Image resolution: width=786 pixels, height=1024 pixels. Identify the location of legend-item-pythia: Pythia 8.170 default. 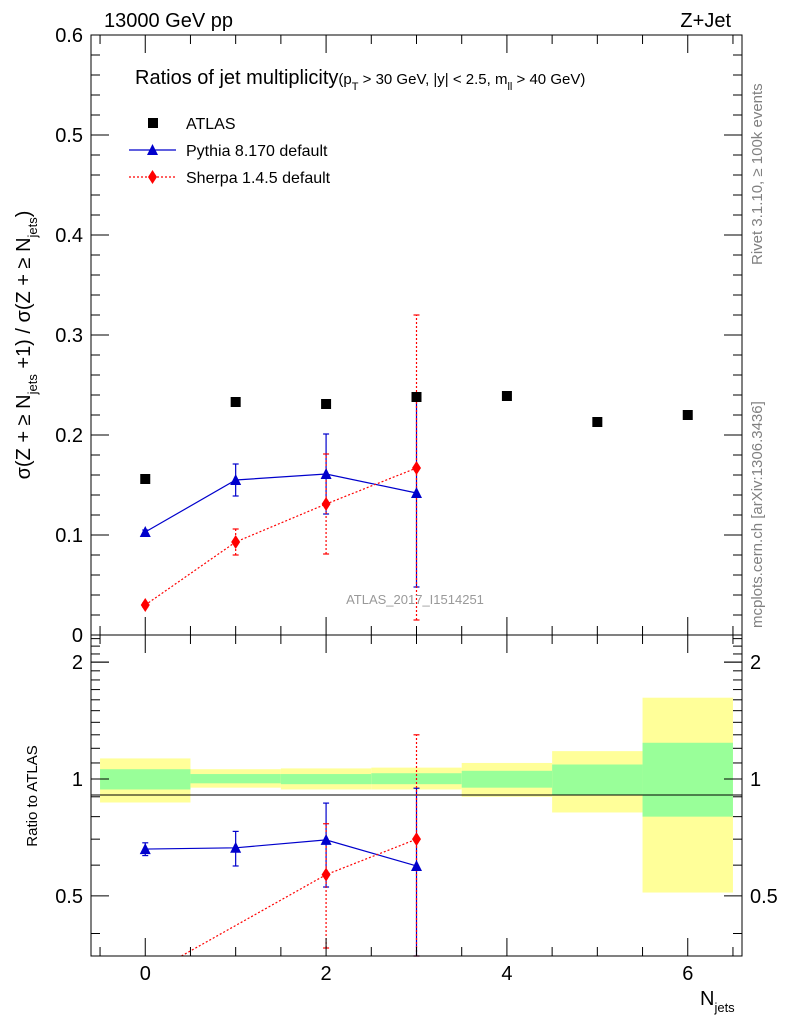
(228, 151).